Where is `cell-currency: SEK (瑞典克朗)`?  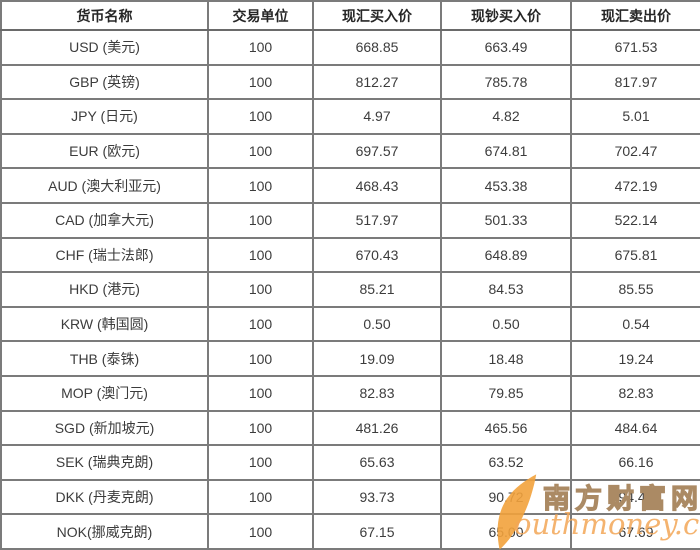
cell-currency: SEK (瑞典克朗) is located at coordinates (104, 462).